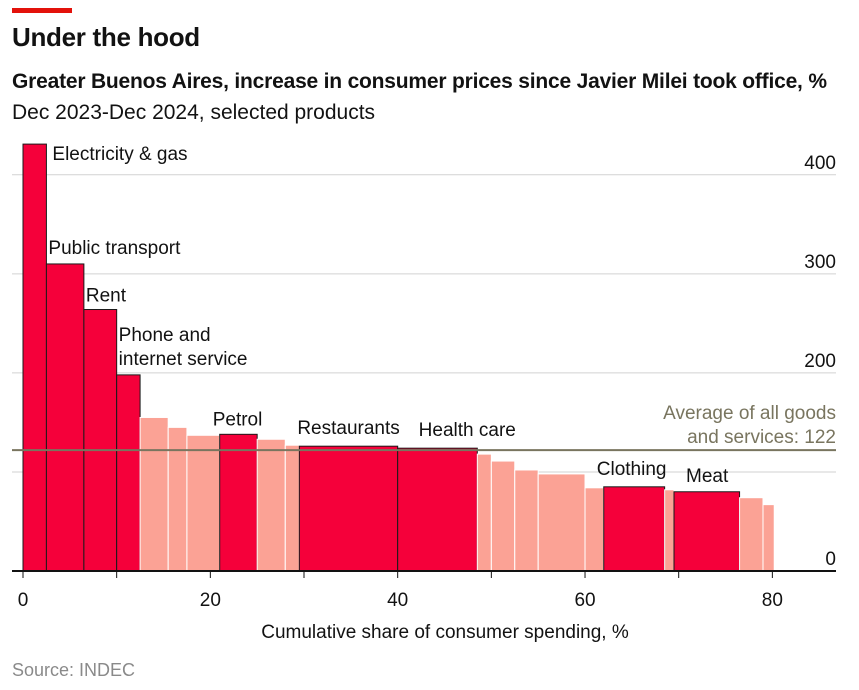 The width and height of the screenshot is (859, 690). Describe the element at coordinates (707, 476) in the screenshot. I see `bar-label: Meat` at that location.